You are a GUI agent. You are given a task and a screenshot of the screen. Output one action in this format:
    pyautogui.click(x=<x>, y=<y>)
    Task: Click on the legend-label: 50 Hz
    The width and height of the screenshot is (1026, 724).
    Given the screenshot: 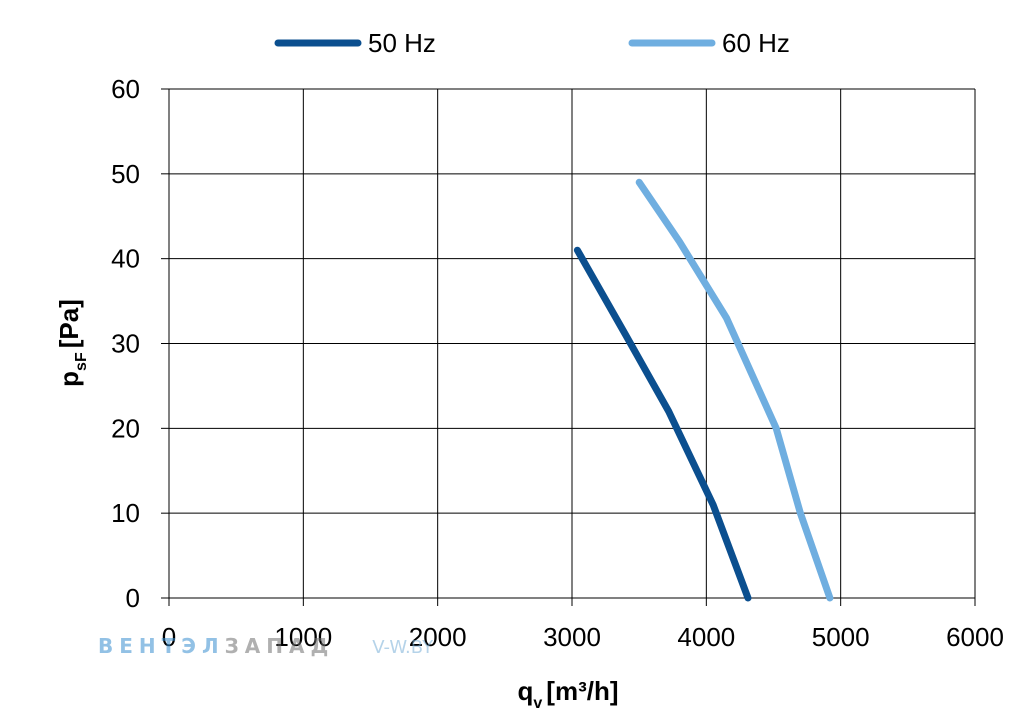 What is the action you would take?
    pyautogui.click(x=402, y=43)
    